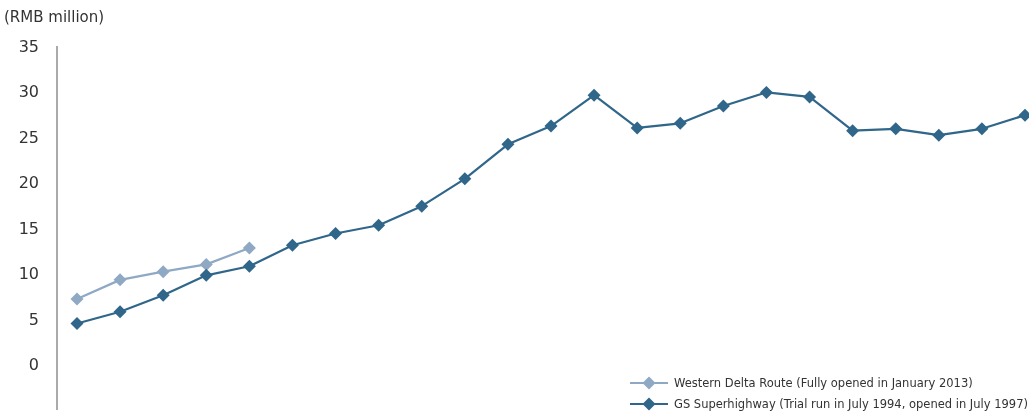  I want to click on legend-label: Western Delta Route (Fully opened in January 2013), so click(823, 383).